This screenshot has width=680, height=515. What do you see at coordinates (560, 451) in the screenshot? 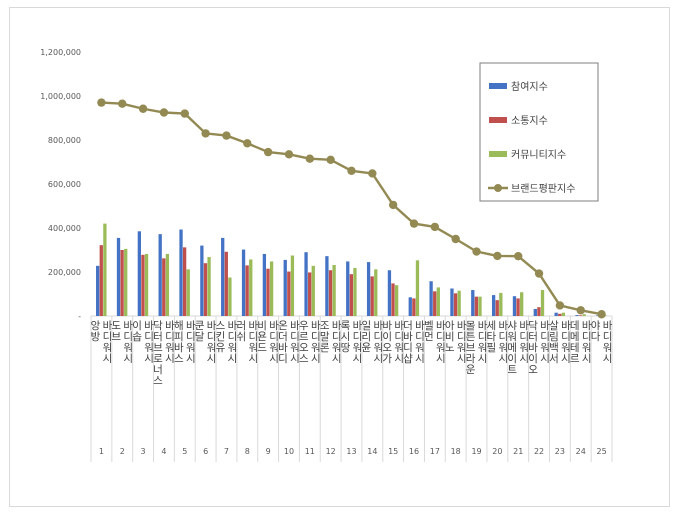
I see `rank-label: 23` at bounding box center [560, 451].